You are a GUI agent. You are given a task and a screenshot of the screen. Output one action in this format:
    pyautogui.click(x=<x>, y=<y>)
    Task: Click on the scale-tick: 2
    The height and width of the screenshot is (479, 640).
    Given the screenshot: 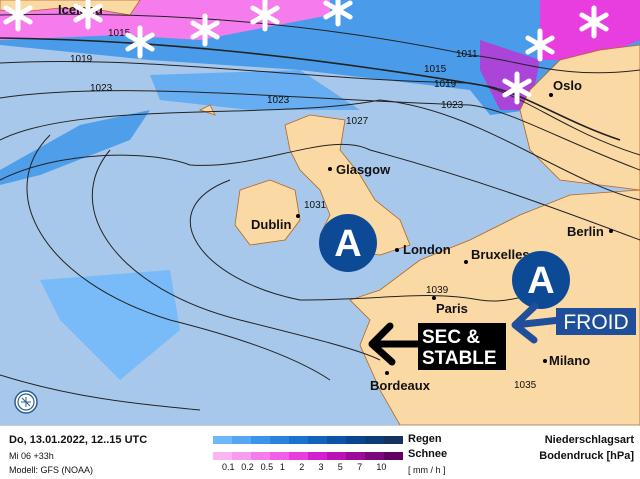 What is the action you would take?
    pyautogui.click(x=302, y=467)
    